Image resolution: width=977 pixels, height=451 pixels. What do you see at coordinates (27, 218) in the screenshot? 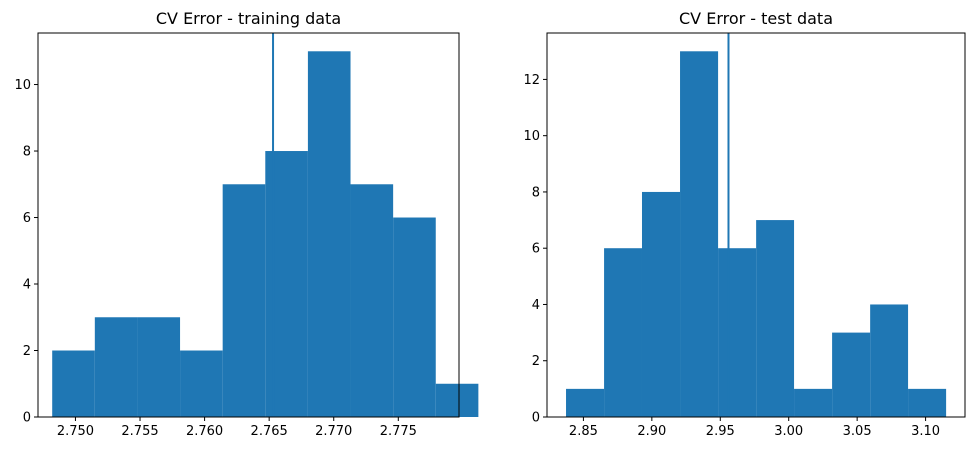
I see `training-y-tick-label: 6` at bounding box center [27, 218].